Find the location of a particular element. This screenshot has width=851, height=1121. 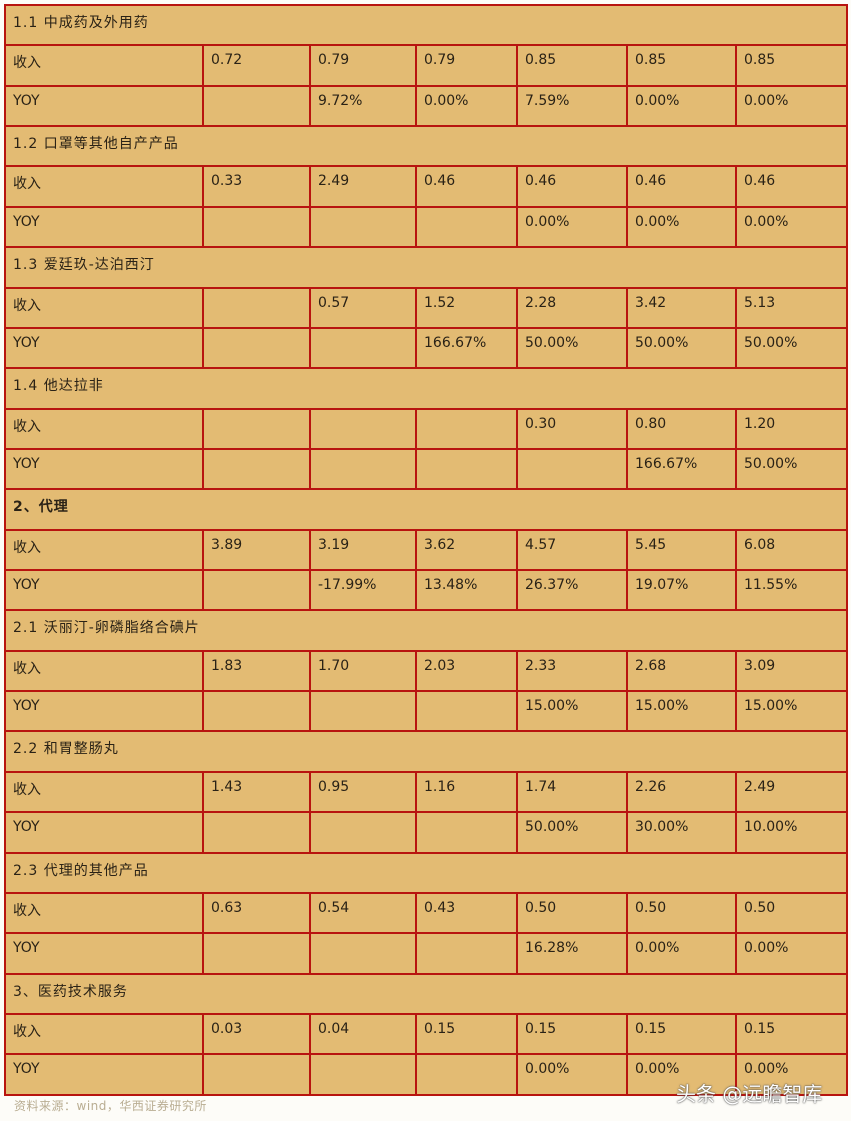

table-cell: 1.20 is located at coordinates (791, 428).